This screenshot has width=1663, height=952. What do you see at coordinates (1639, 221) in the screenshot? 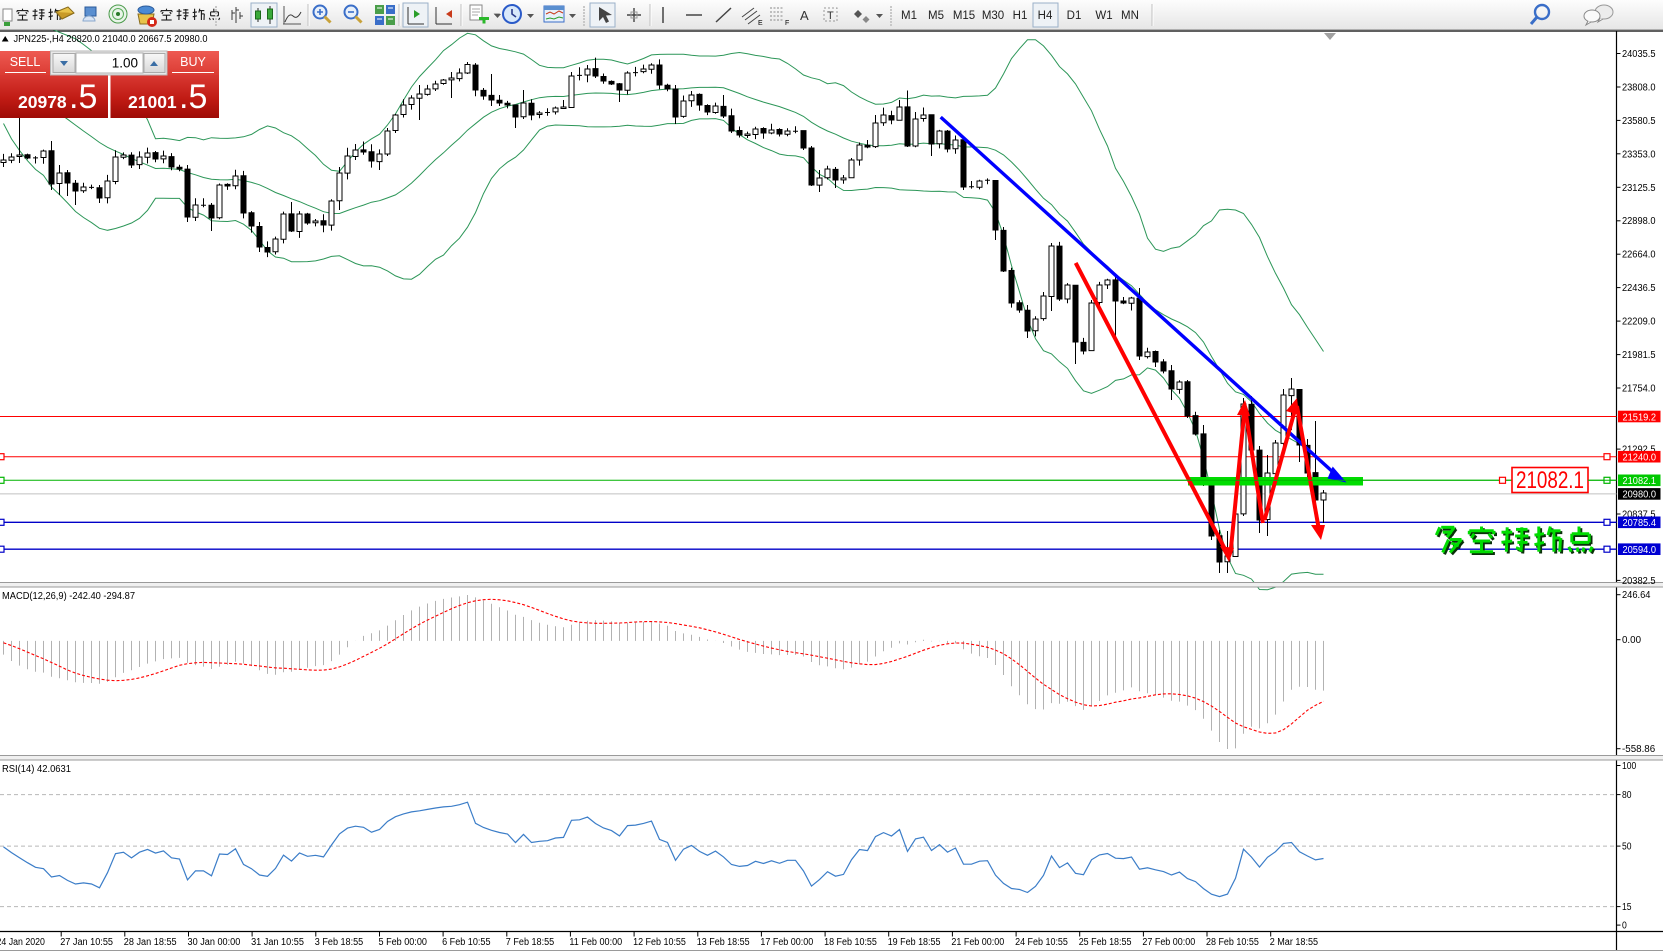
I see `svg-text: 22898.0` at bounding box center [1639, 221].